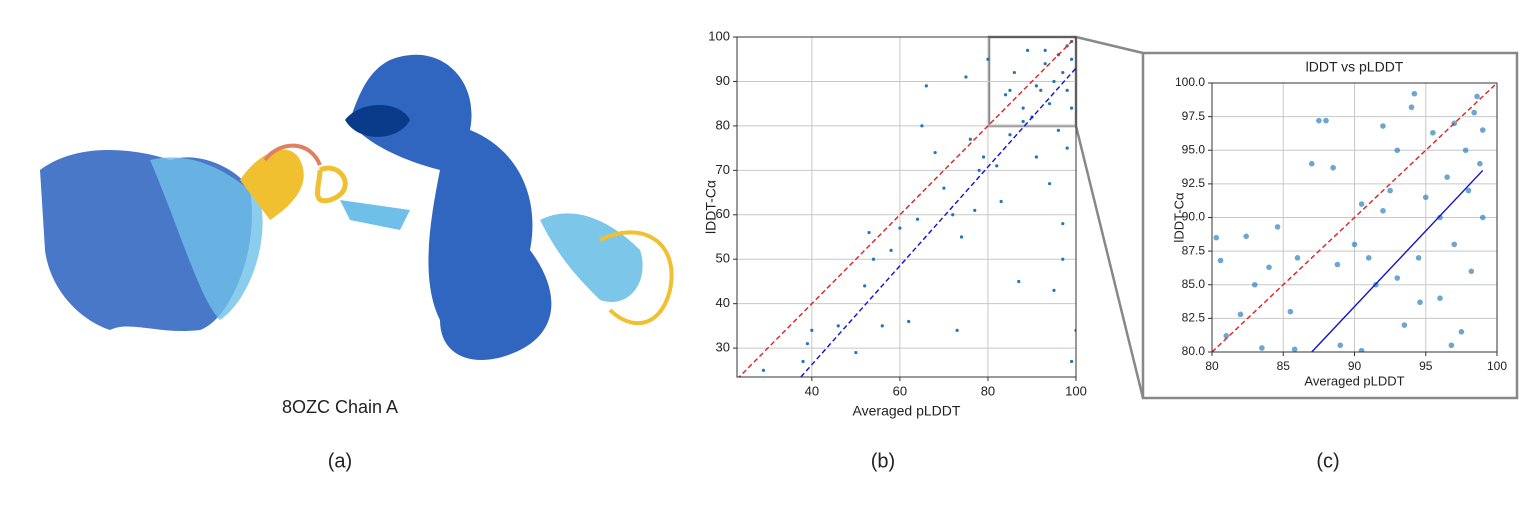 This screenshot has height=515, width=1538. What do you see at coordinates (883, 461) in the screenshot?
I see `panel-label: (b)` at bounding box center [883, 461].